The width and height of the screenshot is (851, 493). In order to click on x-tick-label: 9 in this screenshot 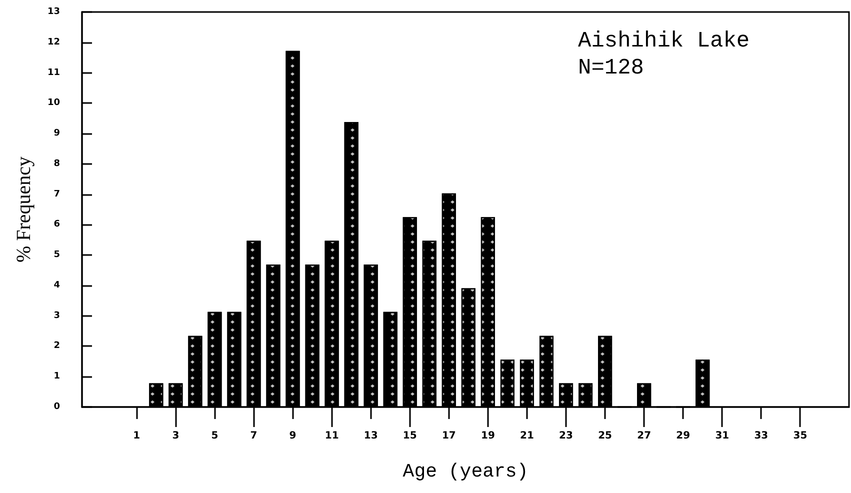, I will do `click(292, 436)`.